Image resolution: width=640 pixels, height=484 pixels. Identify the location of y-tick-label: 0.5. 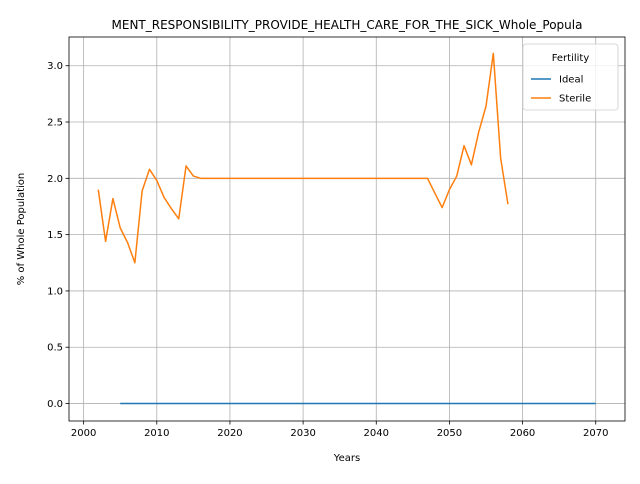
(55, 348).